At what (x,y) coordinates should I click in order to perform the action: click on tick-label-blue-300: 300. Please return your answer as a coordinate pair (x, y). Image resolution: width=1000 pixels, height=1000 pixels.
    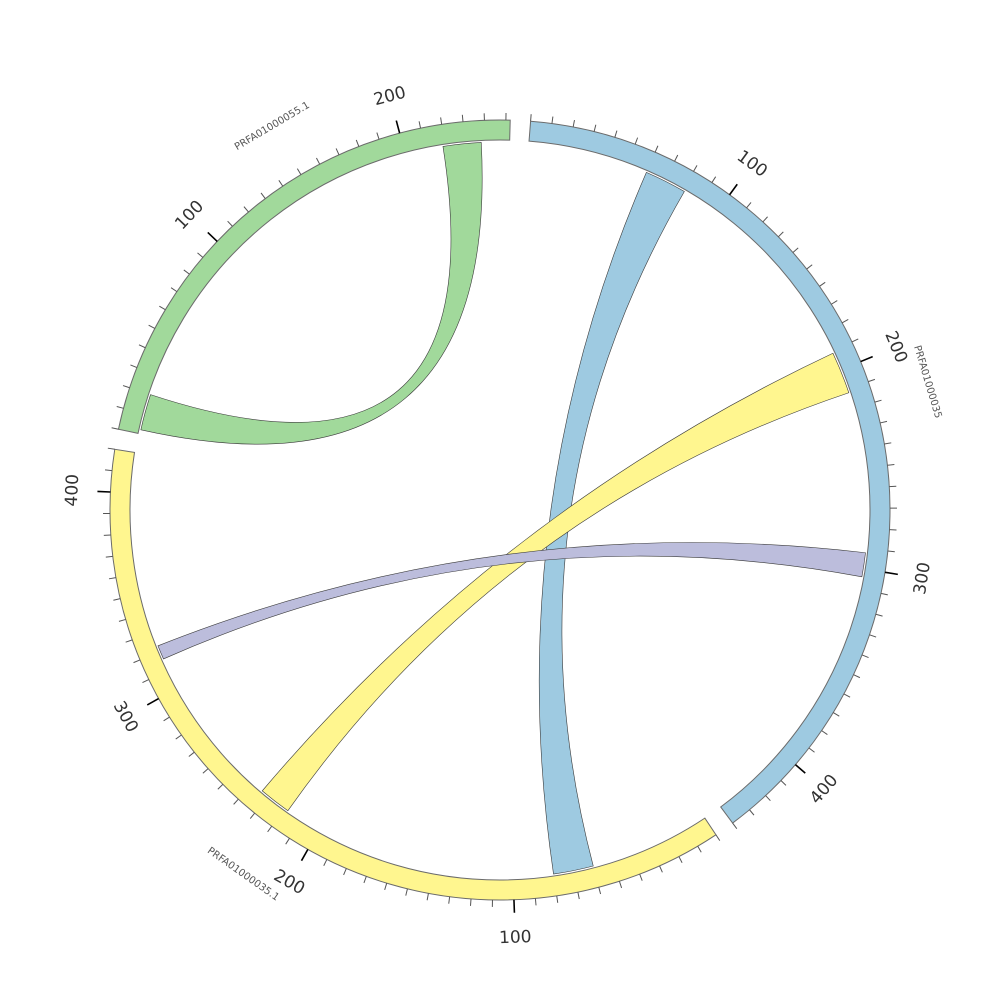
    Looking at the image, I should click on (922, 578).